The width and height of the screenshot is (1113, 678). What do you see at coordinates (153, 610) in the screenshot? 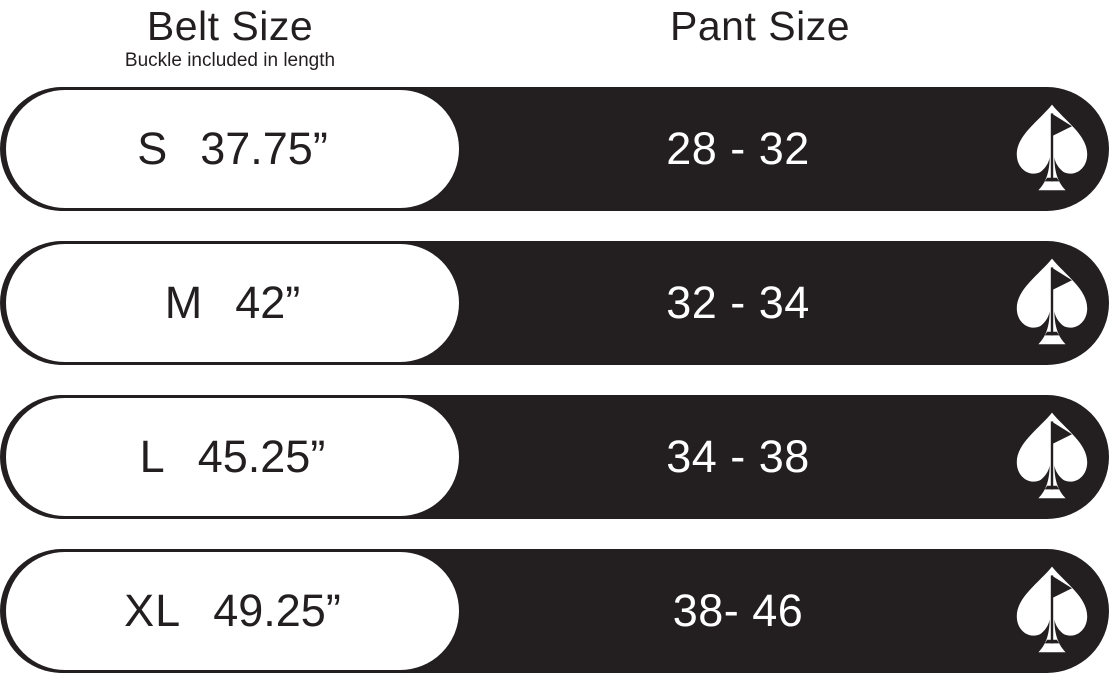
I see `size-label: XL` at bounding box center [153, 610].